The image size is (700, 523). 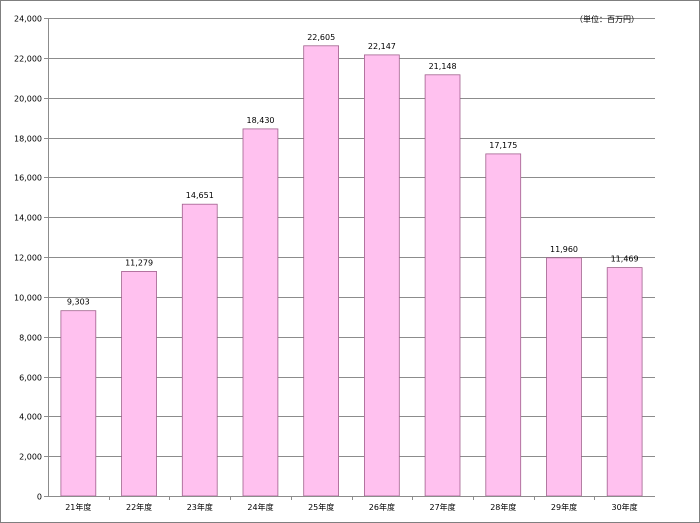 I want to click on y-tick-label: 8,000, so click(x=30, y=338).